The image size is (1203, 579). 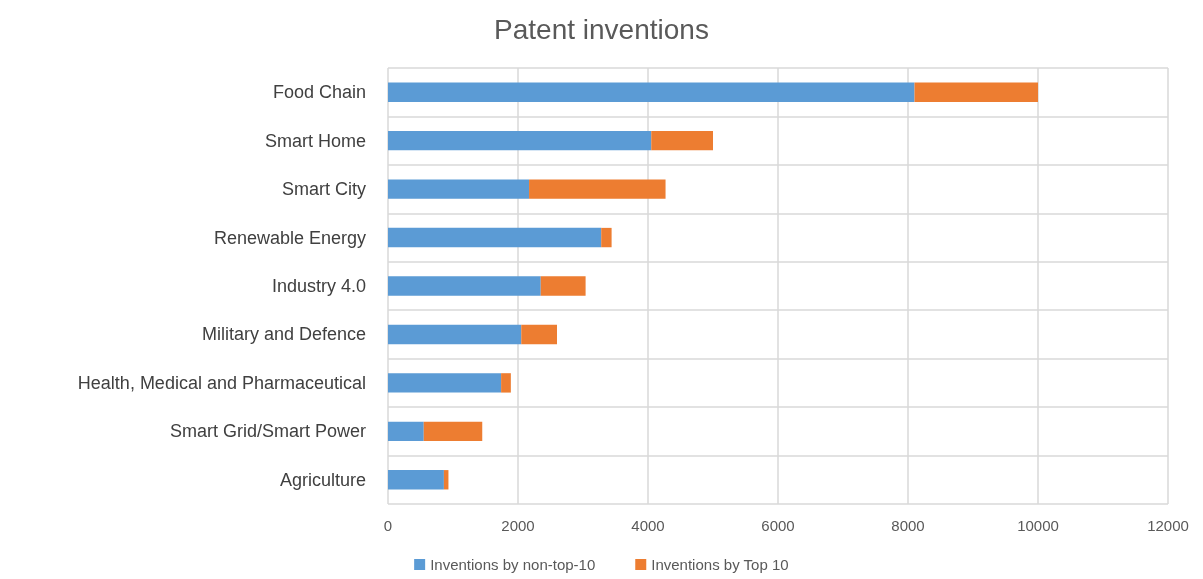 I want to click on y-tick-label: Renewable Energy, so click(x=289, y=237).